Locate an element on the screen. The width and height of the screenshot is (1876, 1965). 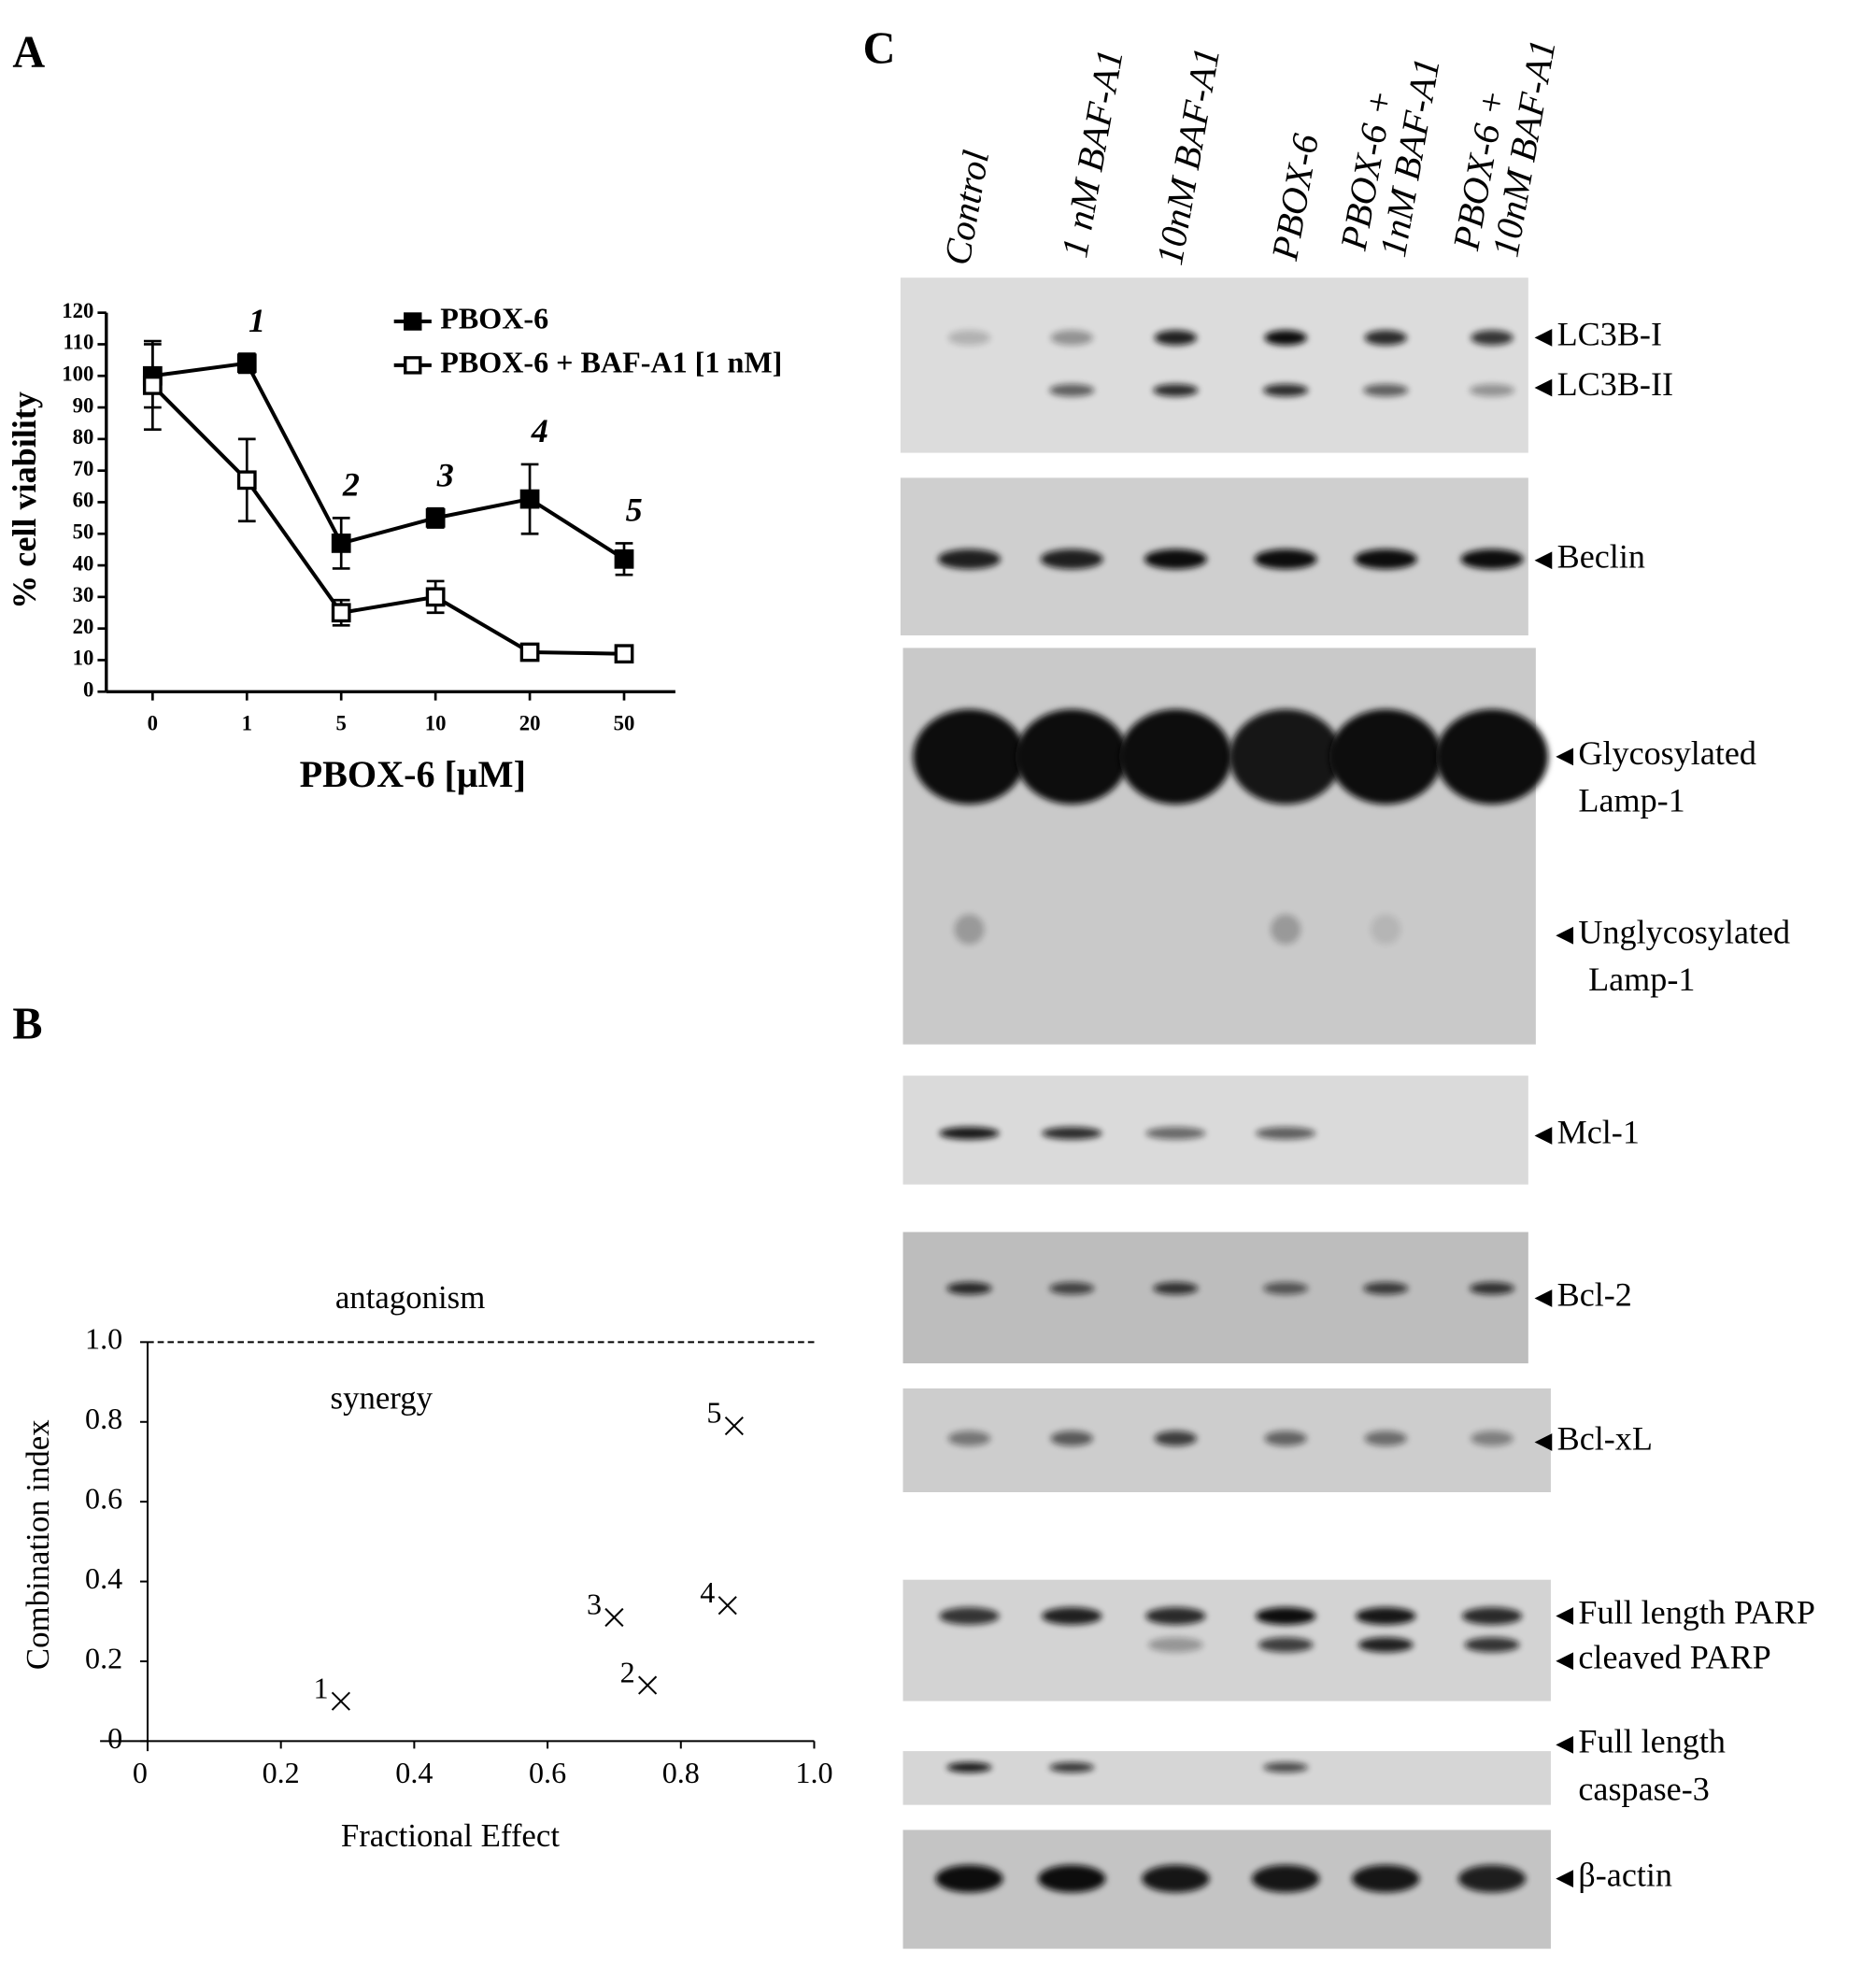
band-label-line: β-actin is located at coordinates (1625, 1875).